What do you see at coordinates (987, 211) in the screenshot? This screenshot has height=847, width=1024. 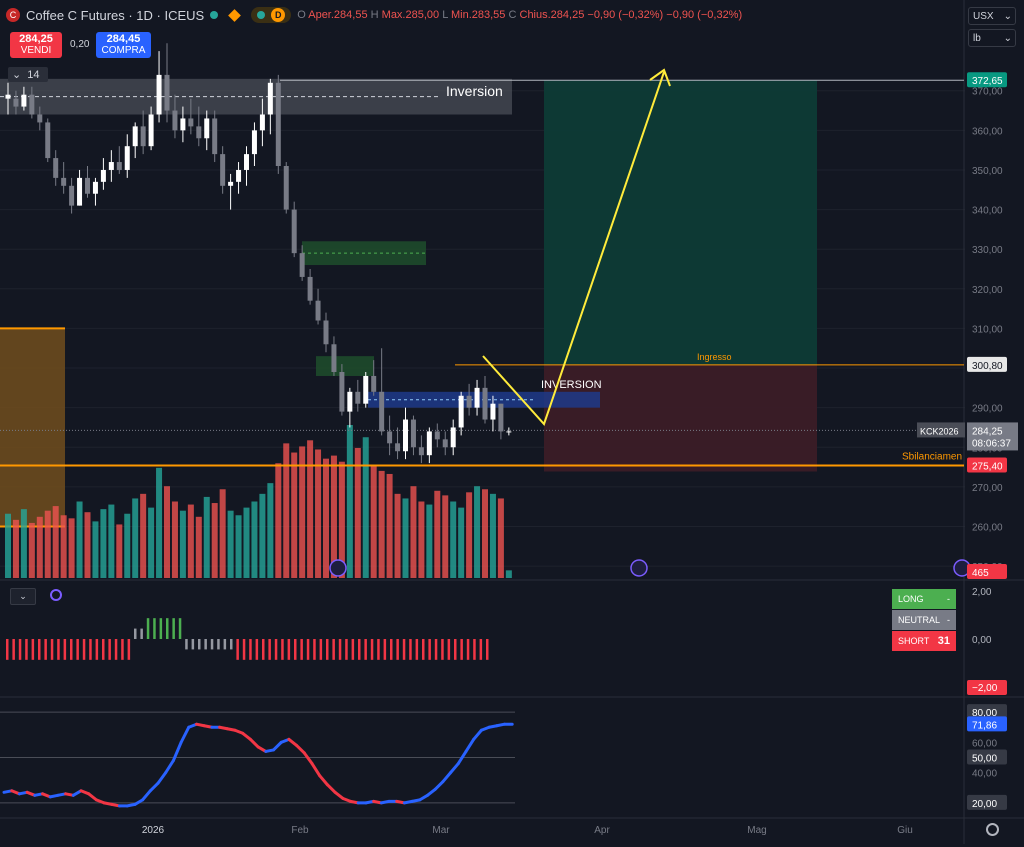 I see `price-tick: 340,00` at bounding box center [987, 211].